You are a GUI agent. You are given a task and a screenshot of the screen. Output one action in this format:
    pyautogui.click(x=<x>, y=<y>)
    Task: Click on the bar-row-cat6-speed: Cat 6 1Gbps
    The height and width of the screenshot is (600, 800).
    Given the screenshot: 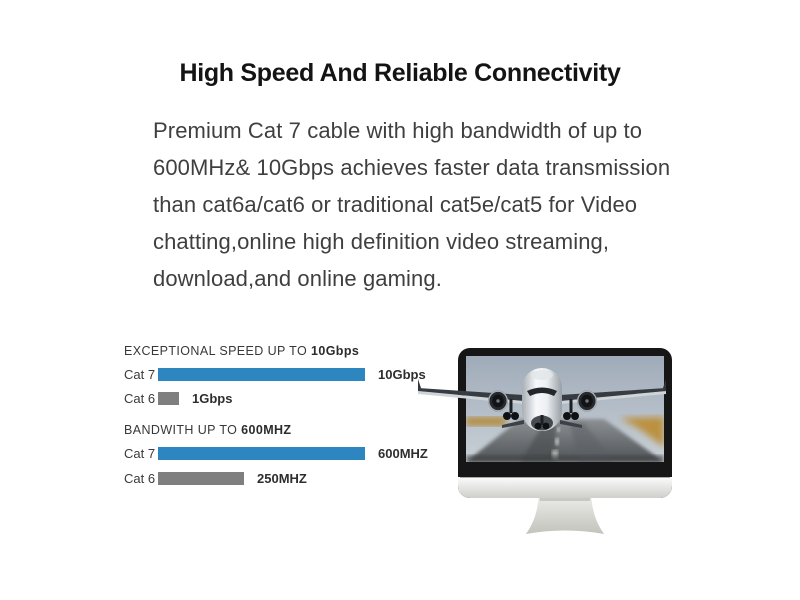 What is the action you would take?
    pyautogui.click(x=285, y=398)
    